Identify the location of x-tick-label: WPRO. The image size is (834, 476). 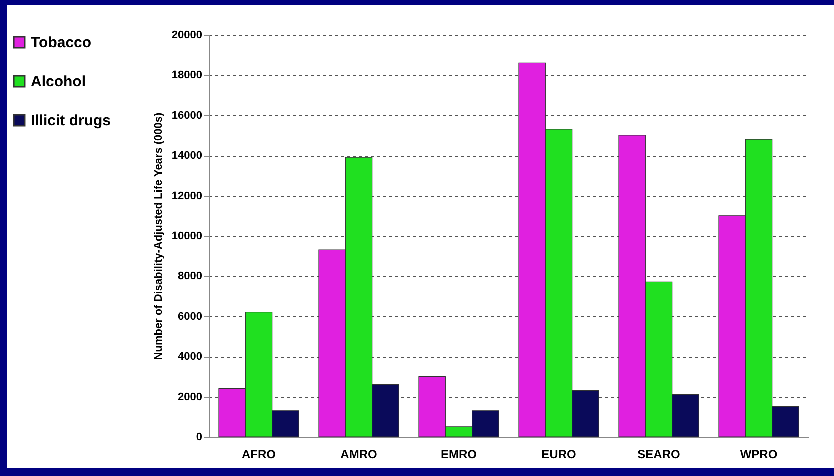
(759, 455).